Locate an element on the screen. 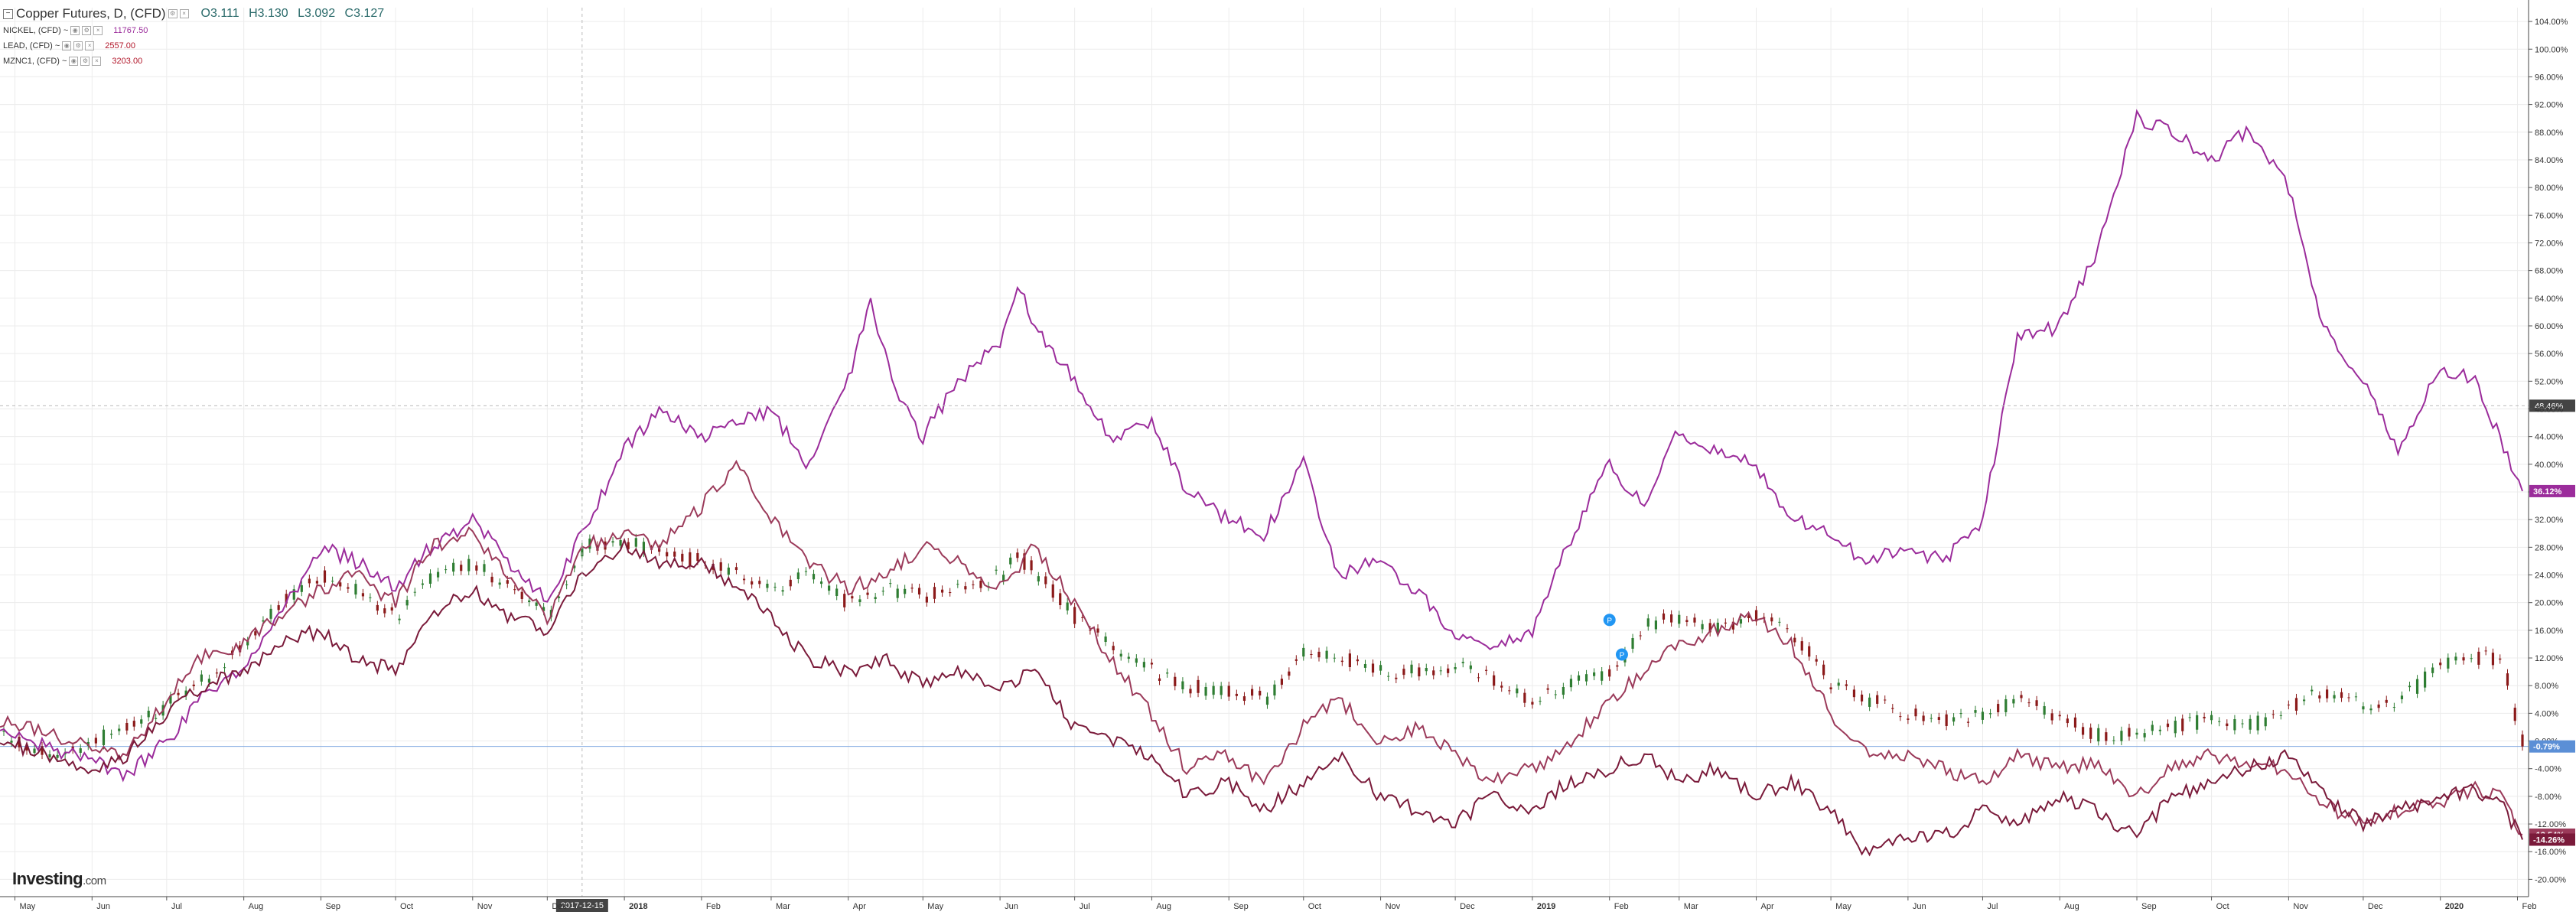 The height and width of the screenshot is (915, 2576). legend-overlay-row: LEAD, (CFD) ~ ◉ ⚙ × 2557.00 is located at coordinates (197, 46).